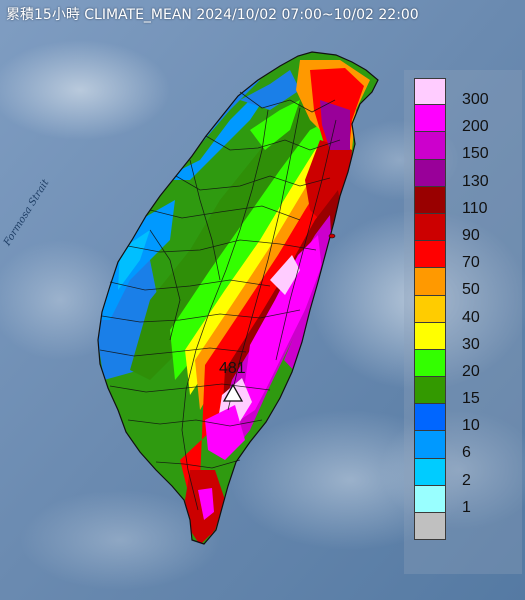 The image size is (525, 600). What do you see at coordinates (332, 236) in the screenshot?
I see `offshore-island` at bounding box center [332, 236].